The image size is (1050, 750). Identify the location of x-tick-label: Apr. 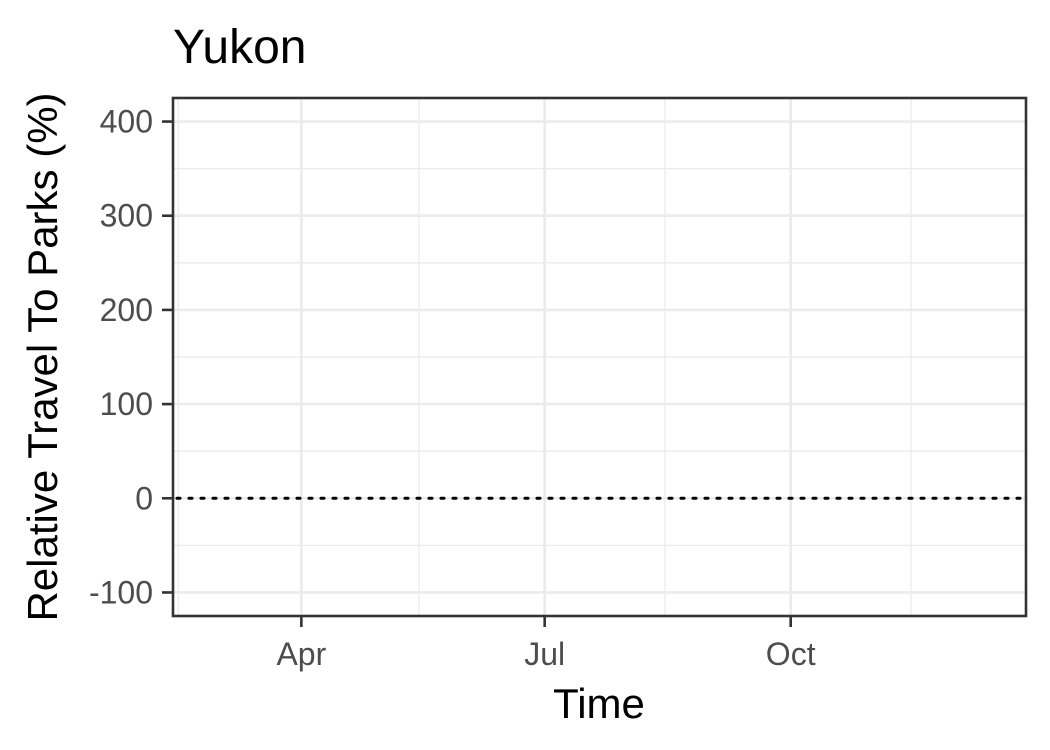
(301, 654).